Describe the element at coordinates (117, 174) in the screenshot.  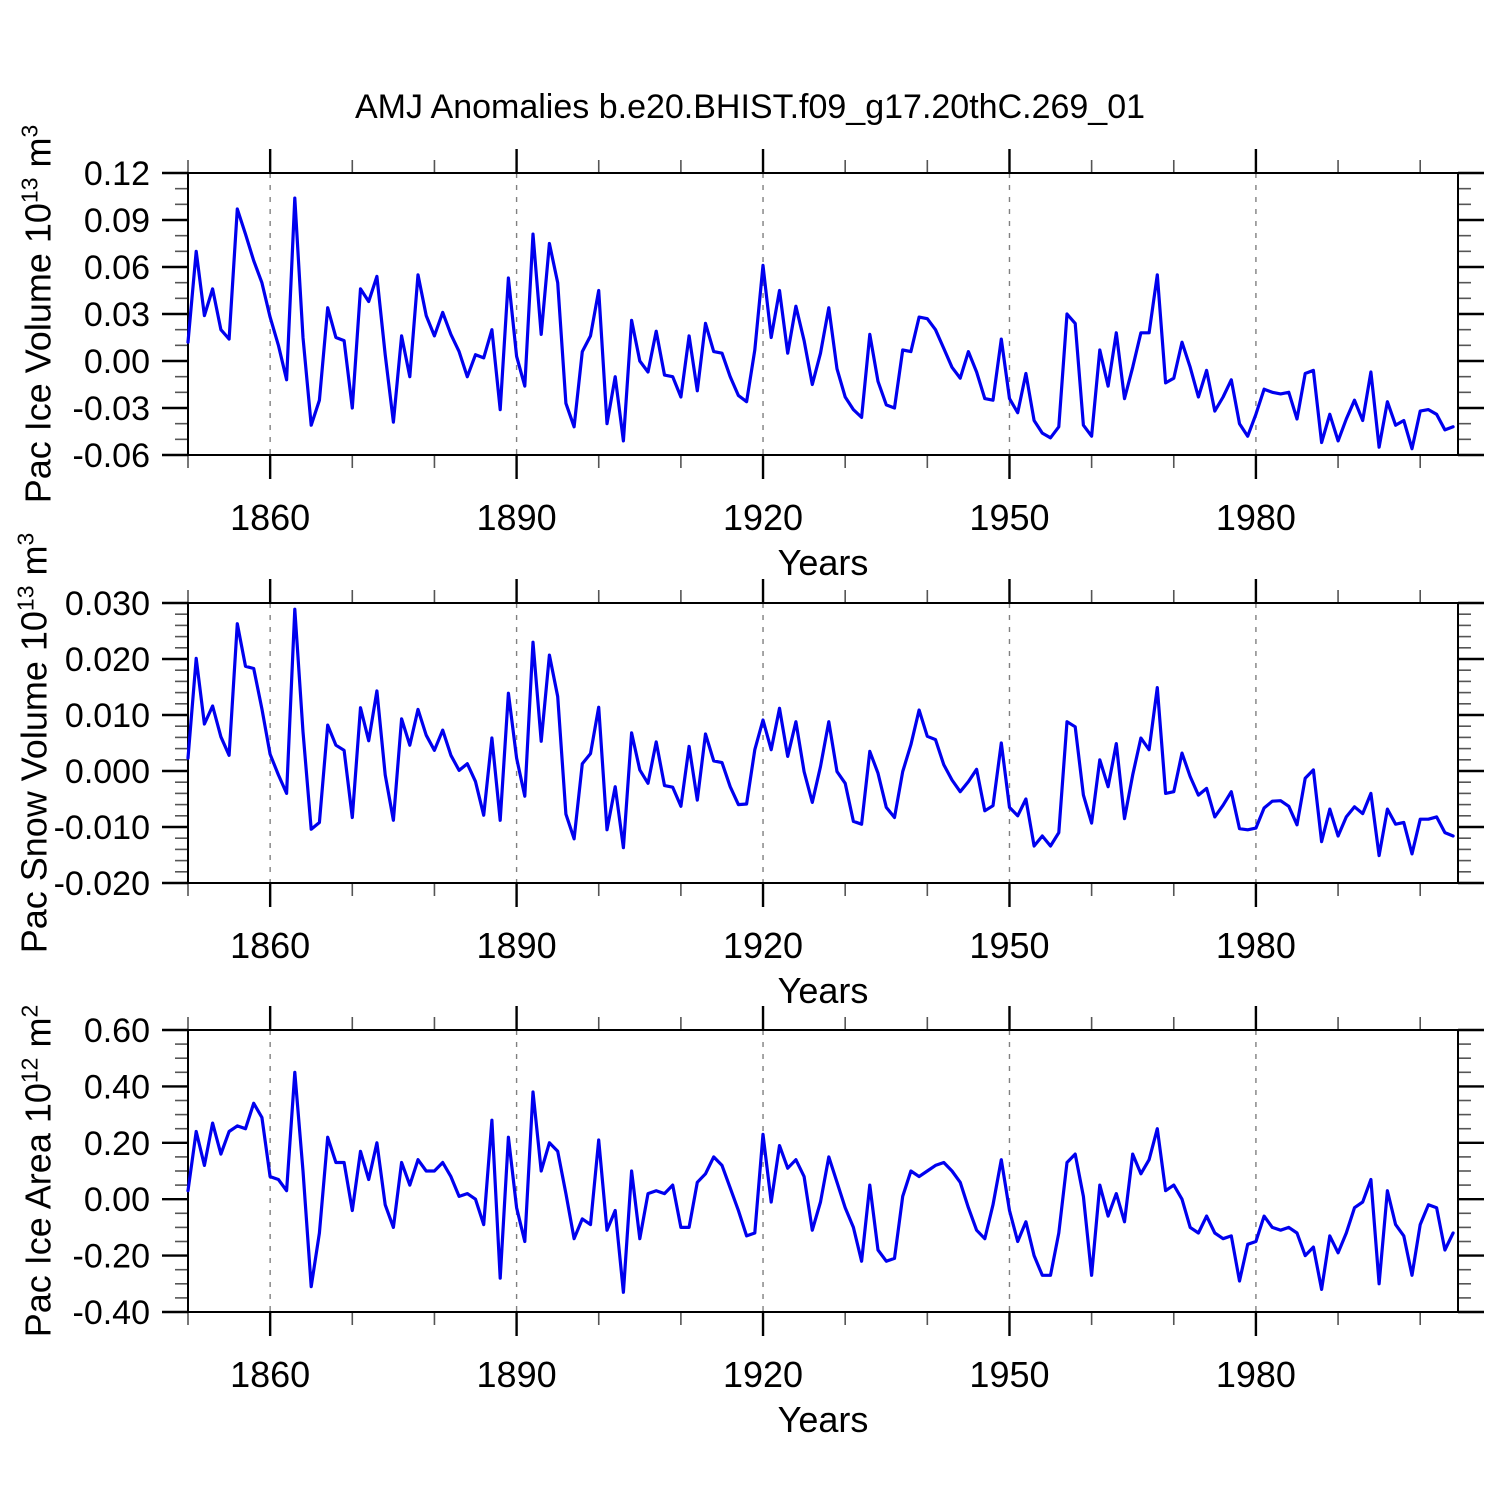
I see `y-tick-label: 0.12` at that location.